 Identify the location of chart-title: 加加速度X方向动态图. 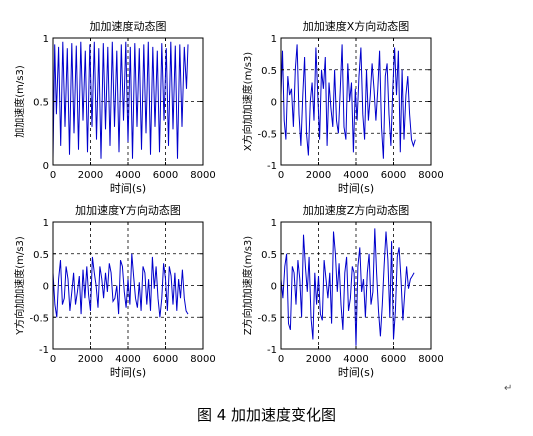
(356, 26).